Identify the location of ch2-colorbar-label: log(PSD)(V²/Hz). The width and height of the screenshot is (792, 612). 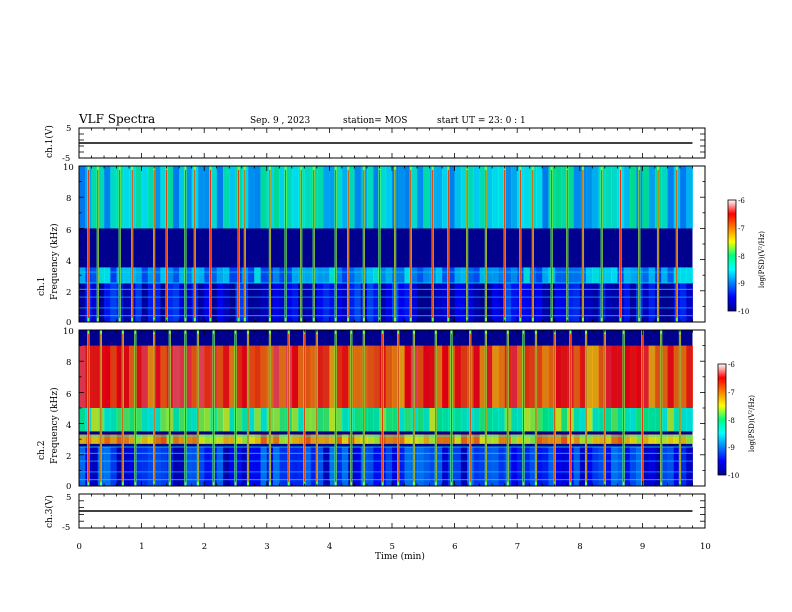
(752, 423).